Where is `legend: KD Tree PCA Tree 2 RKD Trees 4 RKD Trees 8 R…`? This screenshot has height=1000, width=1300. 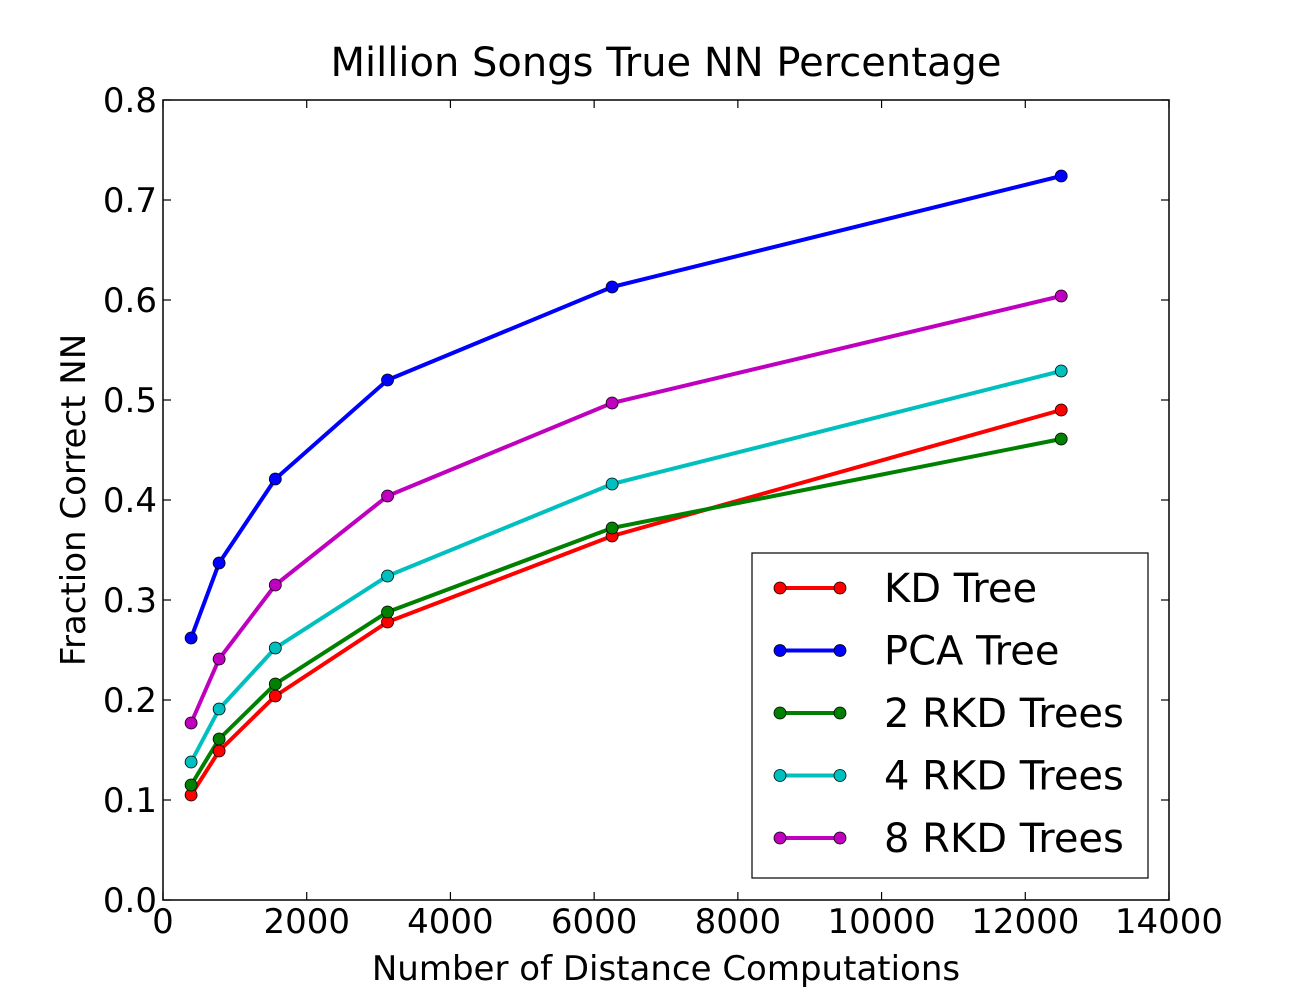
legend: KD Tree PCA Tree 2 RKD Trees 4 RKD Trees 8 R… is located at coordinates (950, 715).